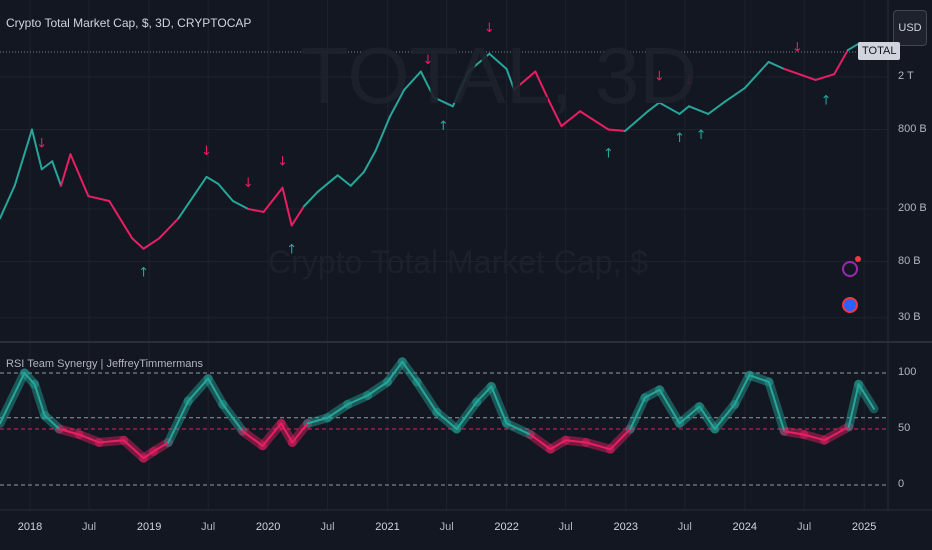 The width and height of the screenshot is (932, 550). Describe the element at coordinates (910, 28) in the screenshot. I see `currency-button: USD` at that location.